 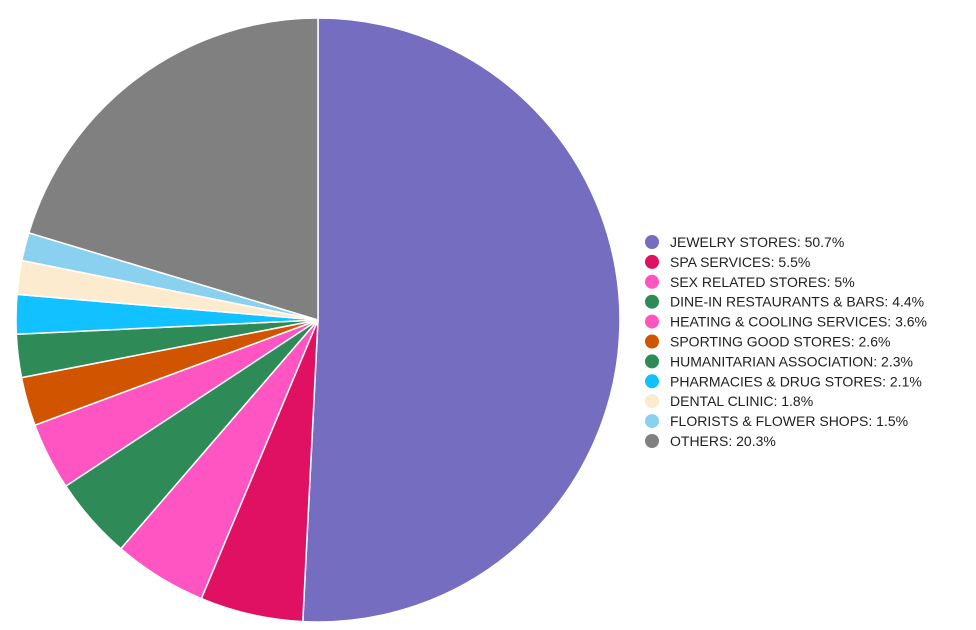 I want to click on legend-label: DINE-IN RESTAURANTS & BARS: 4.4%, so click(x=797, y=302).